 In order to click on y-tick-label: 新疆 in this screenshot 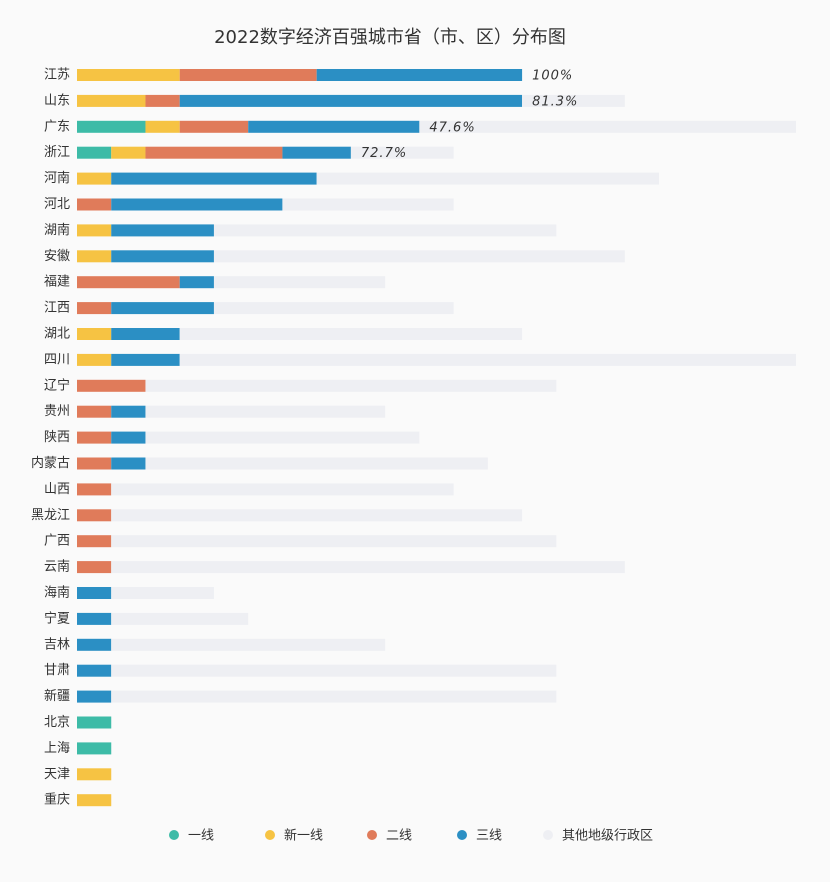, I will do `click(57, 696)`.